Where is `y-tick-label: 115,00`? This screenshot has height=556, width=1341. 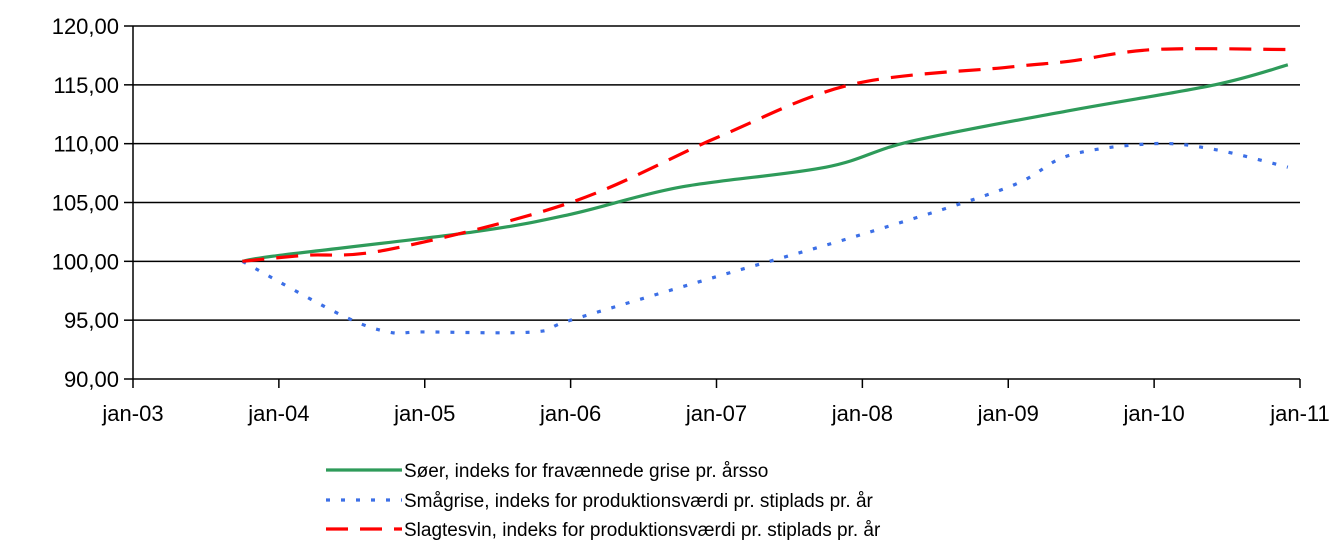 y-tick-label: 115,00 is located at coordinates (86, 85).